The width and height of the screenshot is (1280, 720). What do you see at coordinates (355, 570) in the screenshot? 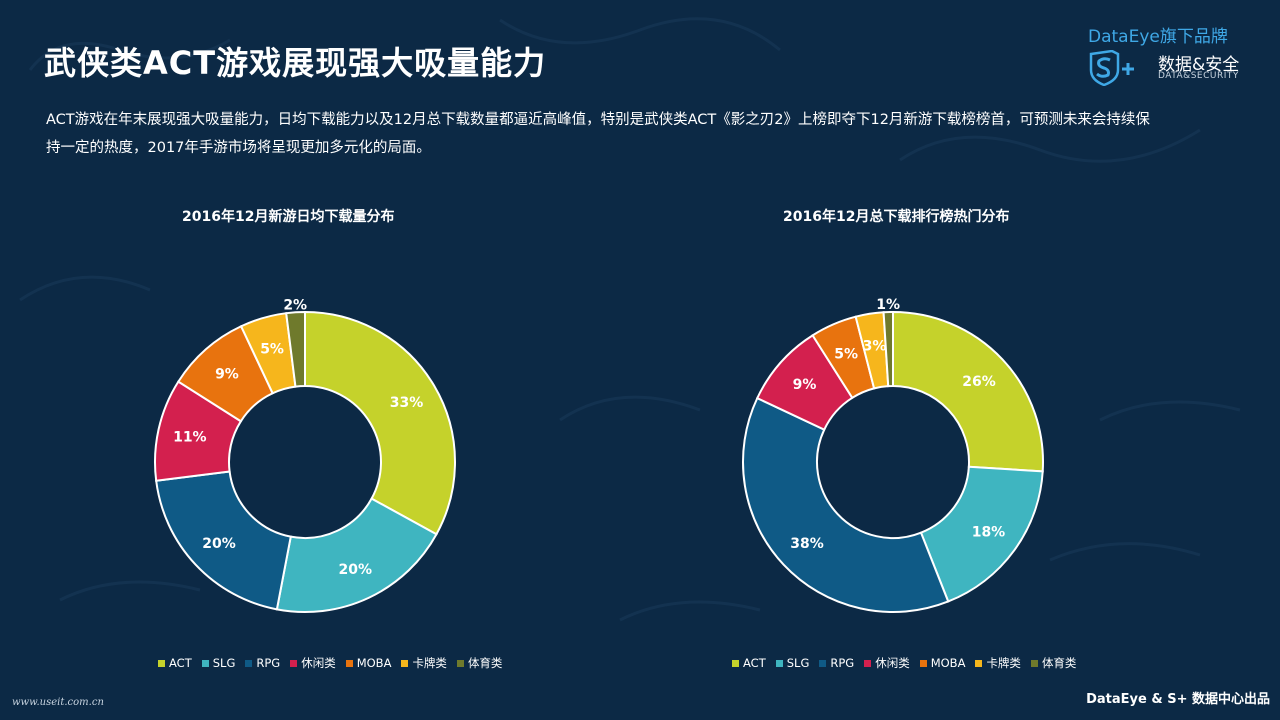
I see `chart-1-label-2: 20%` at bounding box center [355, 570].